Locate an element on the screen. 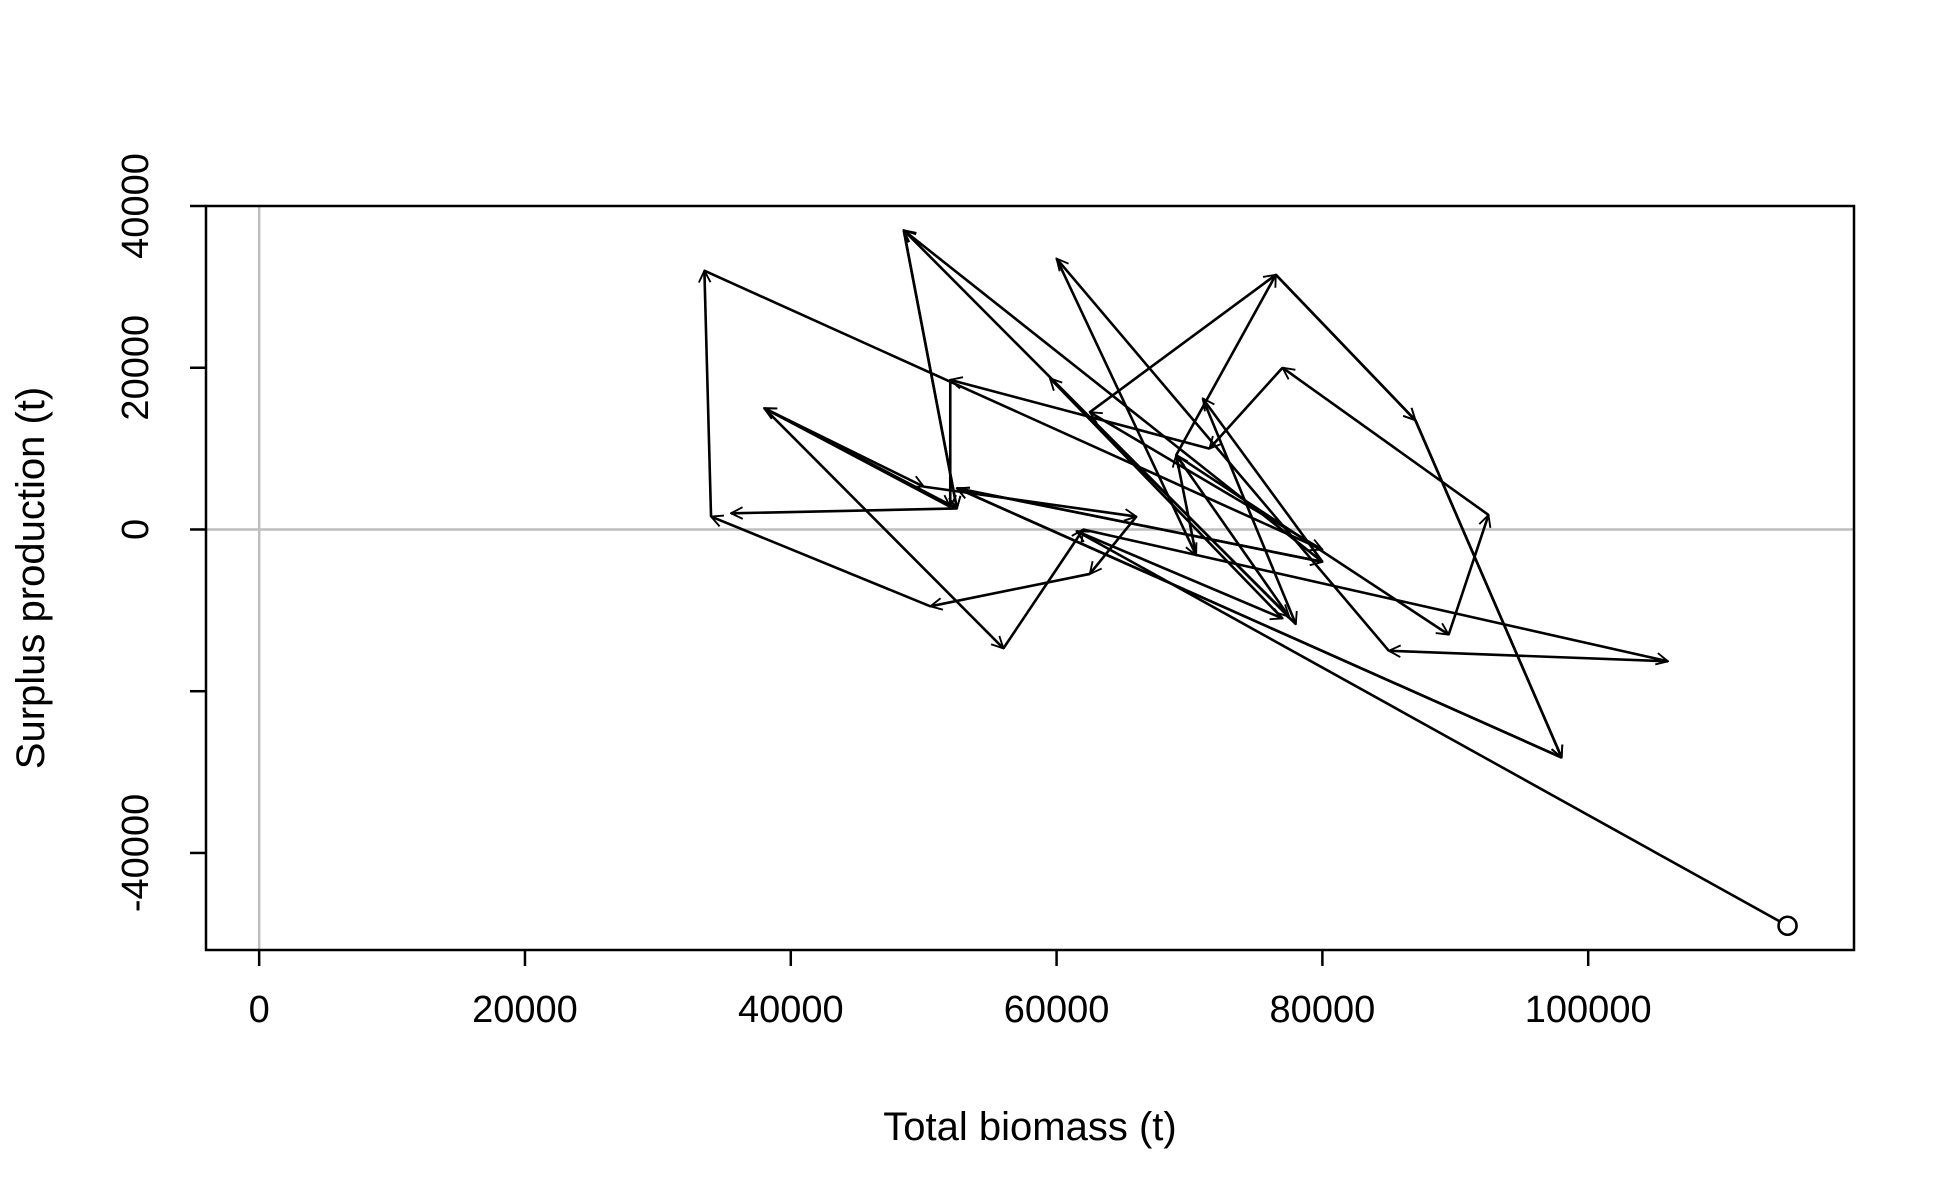 This screenshot has width=1950, height=1200. x-axis: 0 20000 40000 60000 80000 100000 is located at coordinates (950, 990).